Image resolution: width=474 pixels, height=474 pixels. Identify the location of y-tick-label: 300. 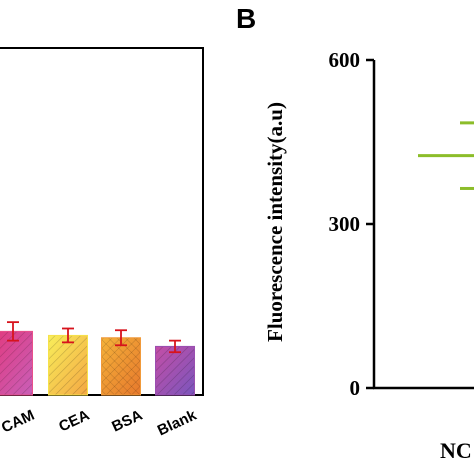
(345, 224).